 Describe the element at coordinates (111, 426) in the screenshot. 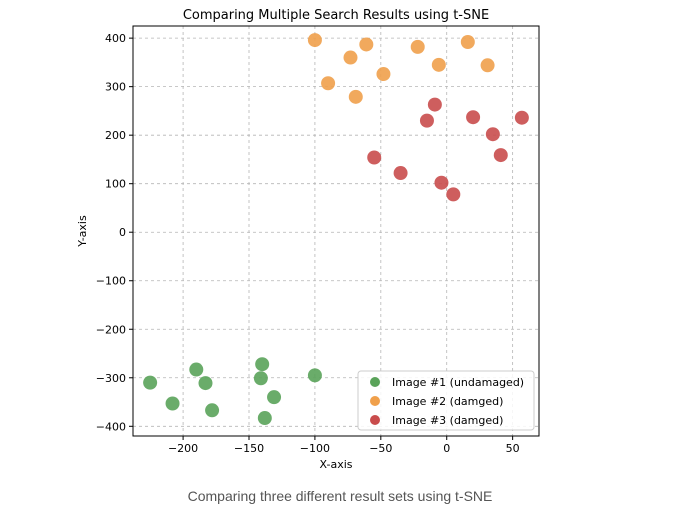

I see `y-tick-label: −400` at that location.